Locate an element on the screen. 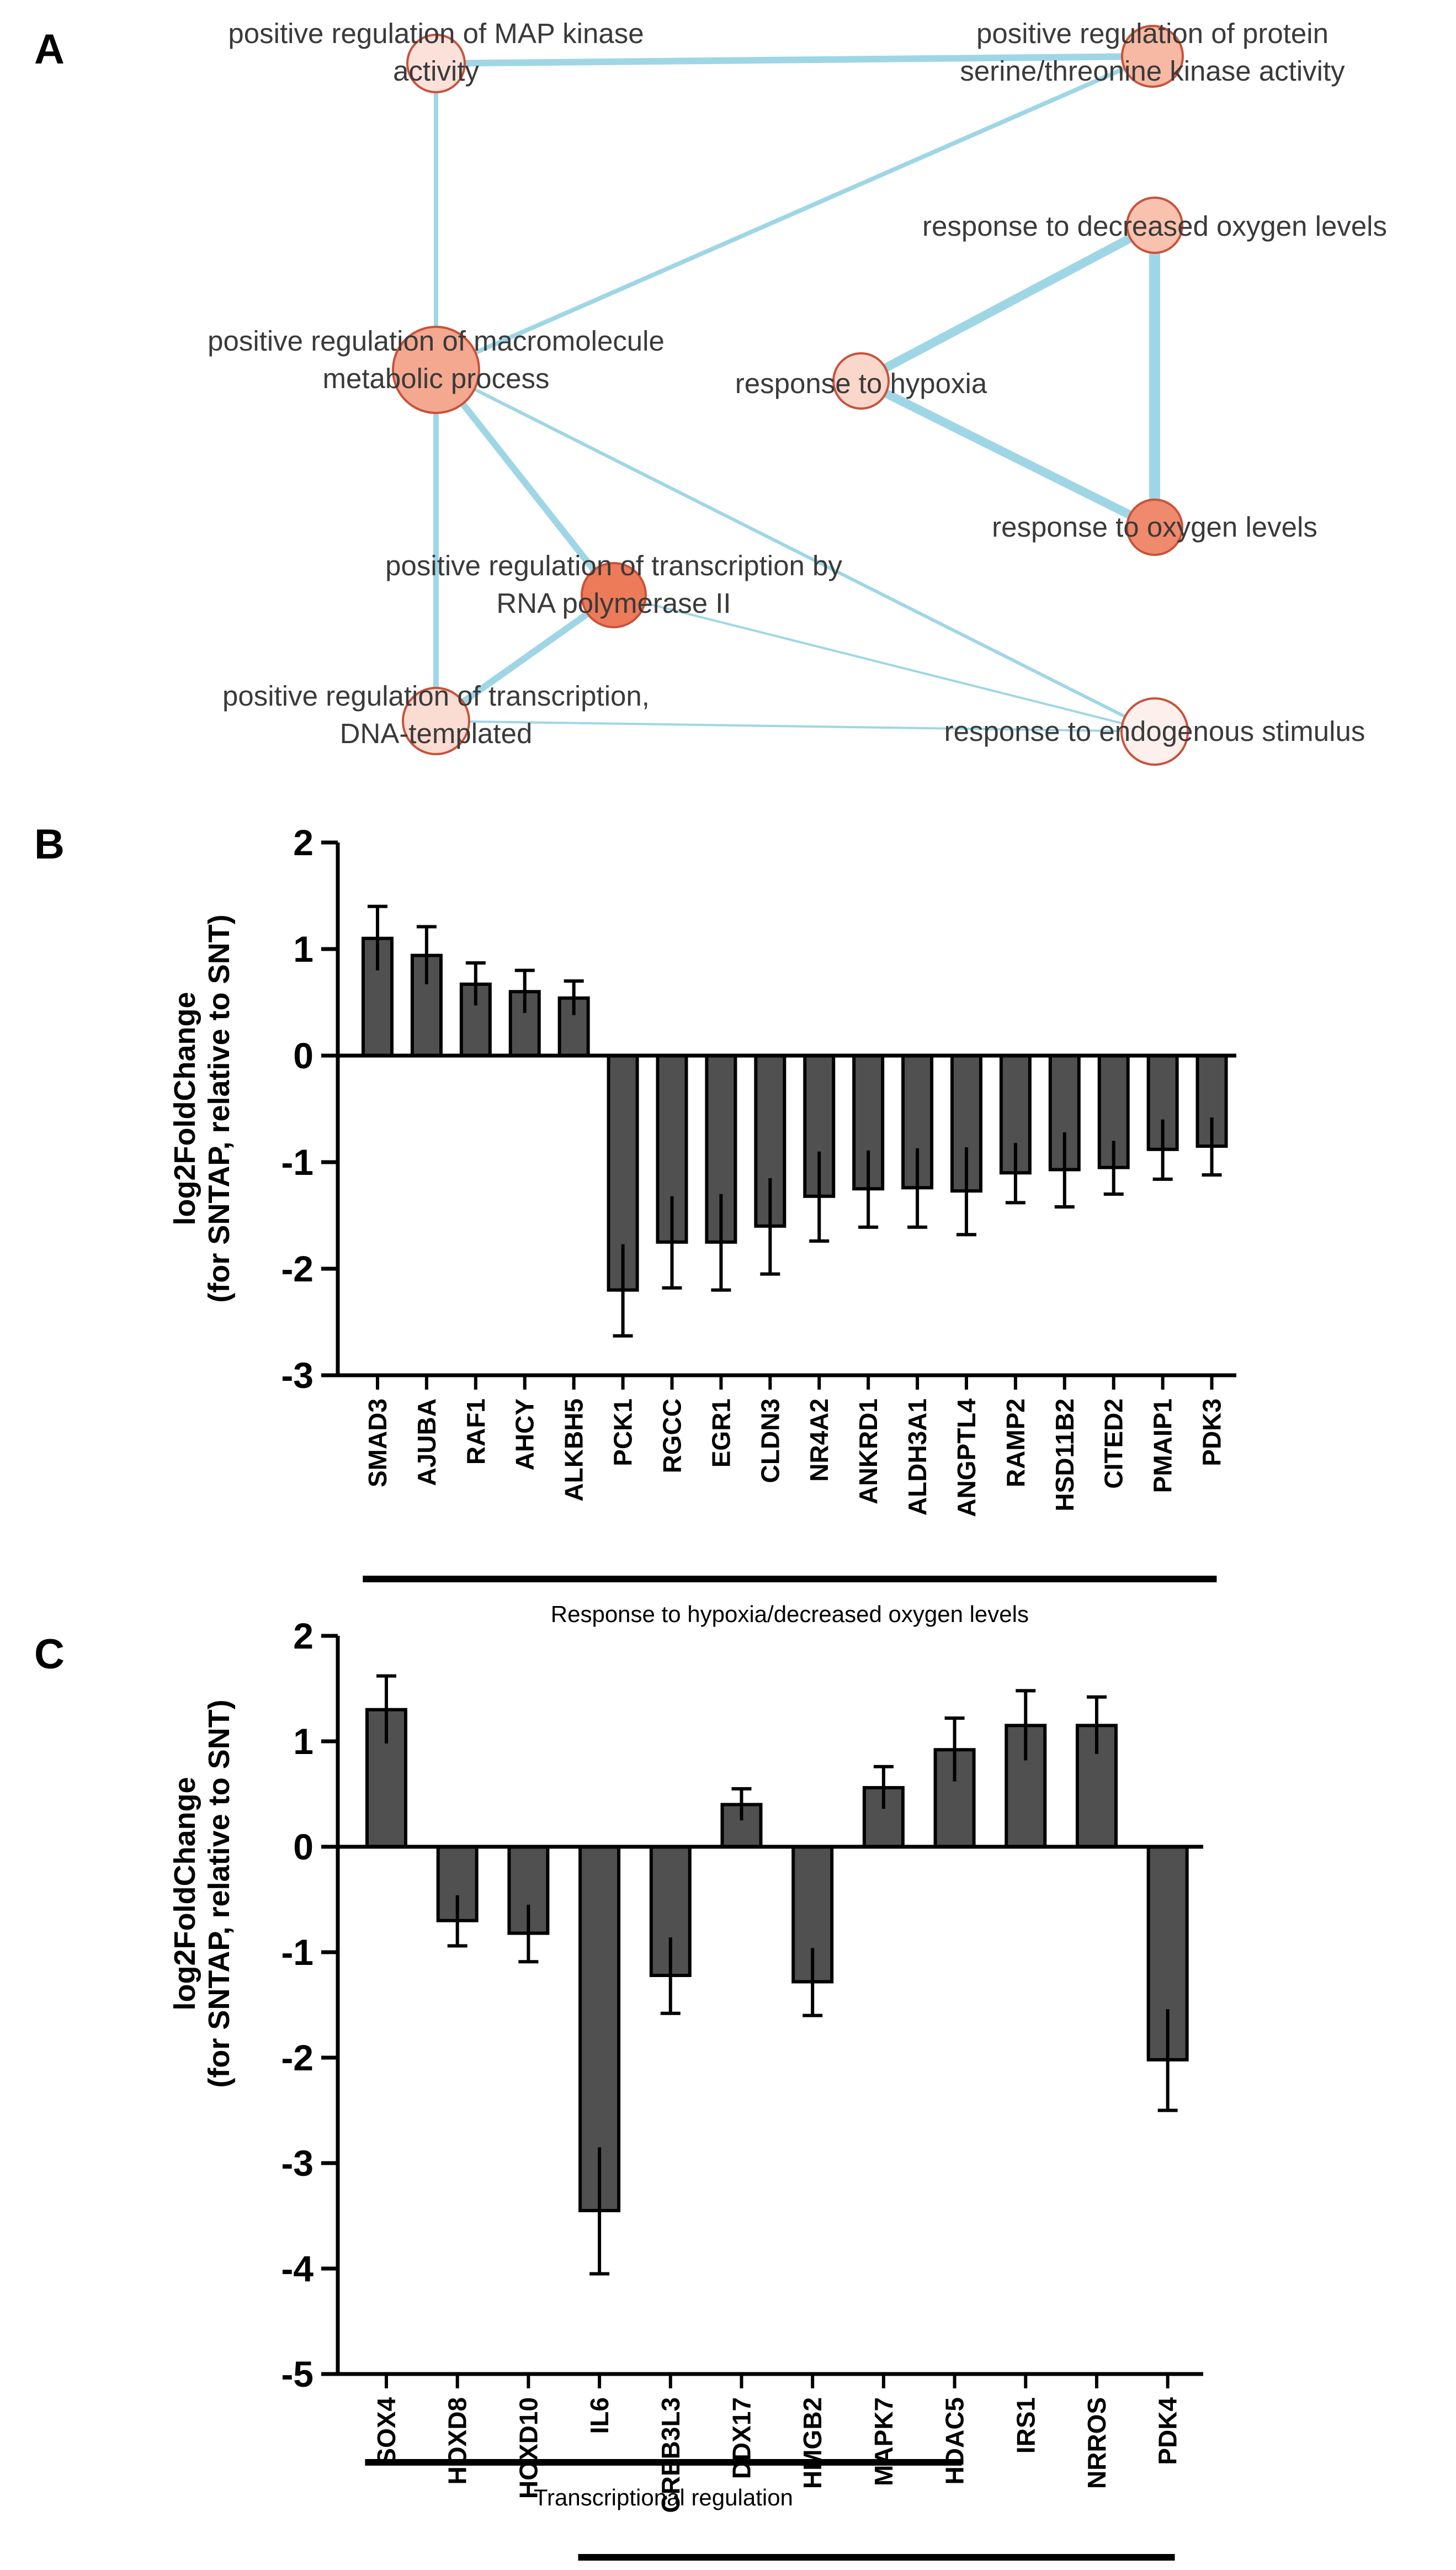 The image size is (1456, 2570). x-tick-label-CITED2: CITED2 is located at coordinates (1113, 1443).